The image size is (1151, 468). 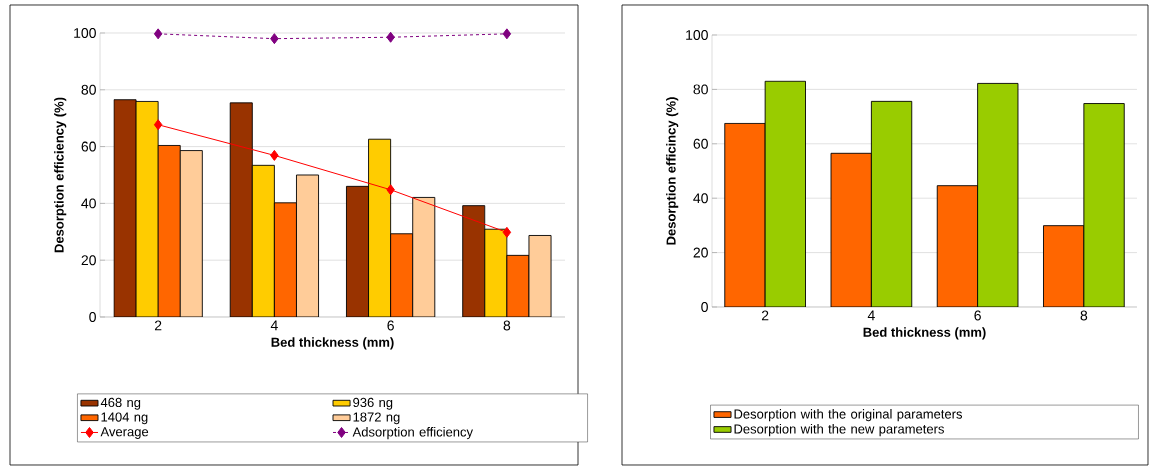 What do you see at coordinates (373, 403) in the screenshot?
I see `legend-label: 936 ng` at bounding box center [373, 403].